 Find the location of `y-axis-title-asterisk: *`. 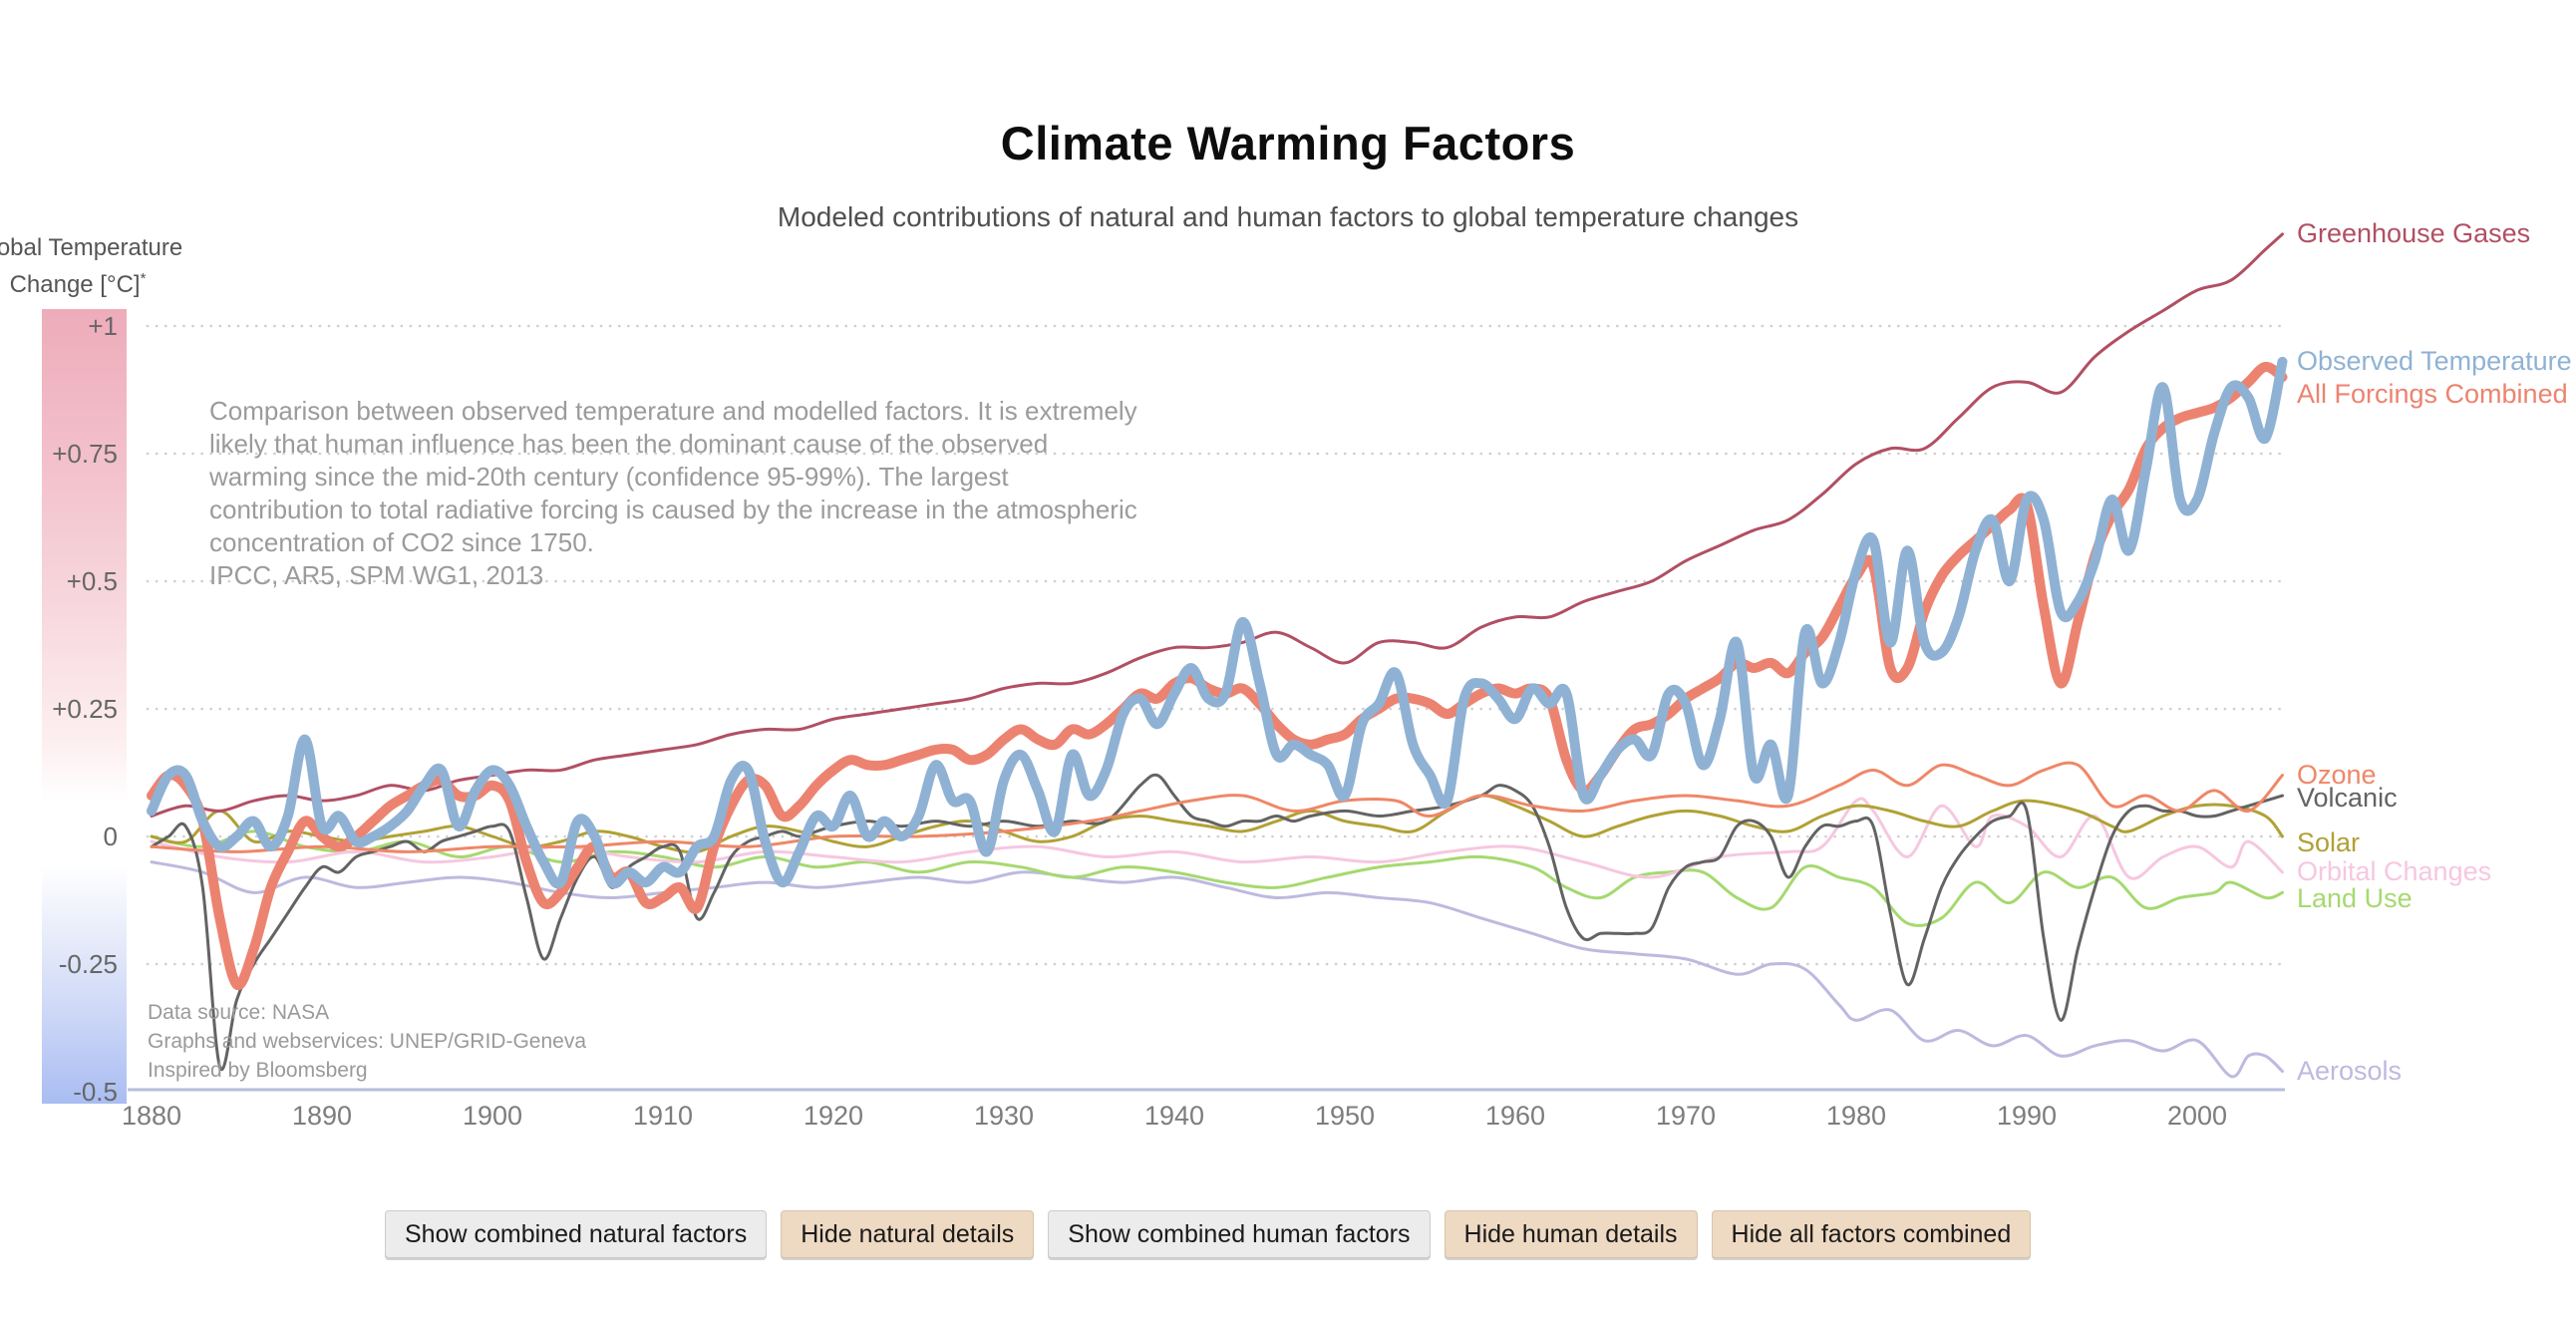

y-axis-title-asterisk: * is located at coordinates (143, 278).